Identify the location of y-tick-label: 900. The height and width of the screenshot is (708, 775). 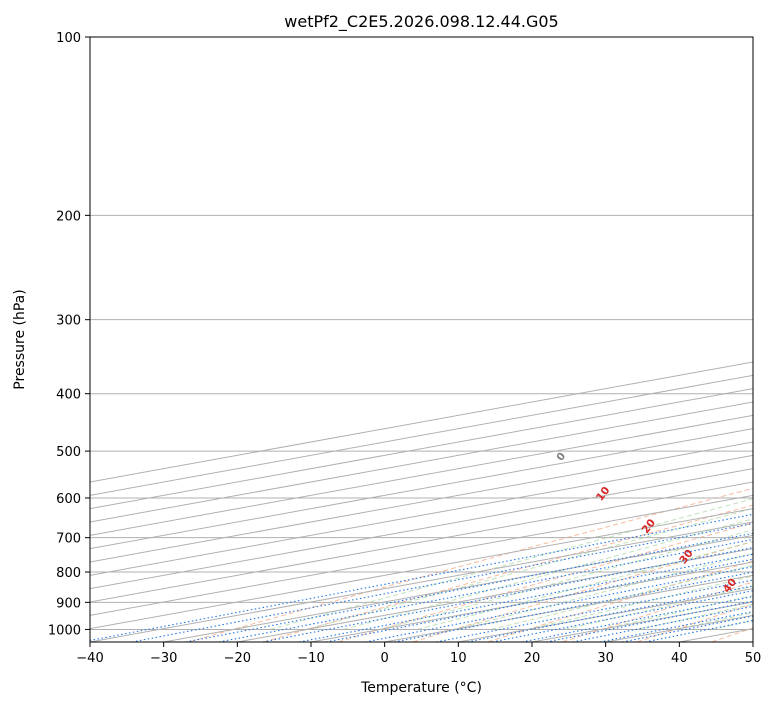
(68, 603).